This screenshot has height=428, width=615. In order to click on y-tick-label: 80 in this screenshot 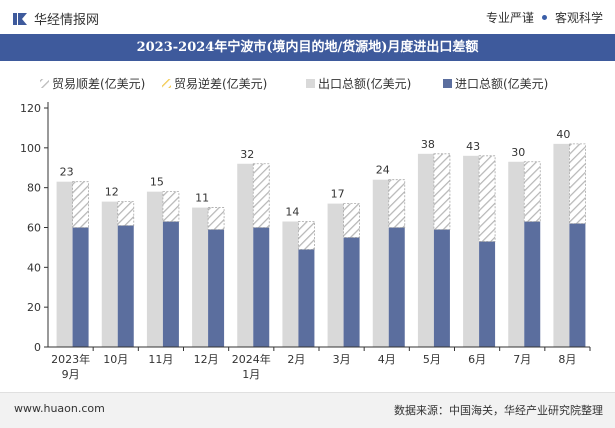, I will do `click(34, 188)`.